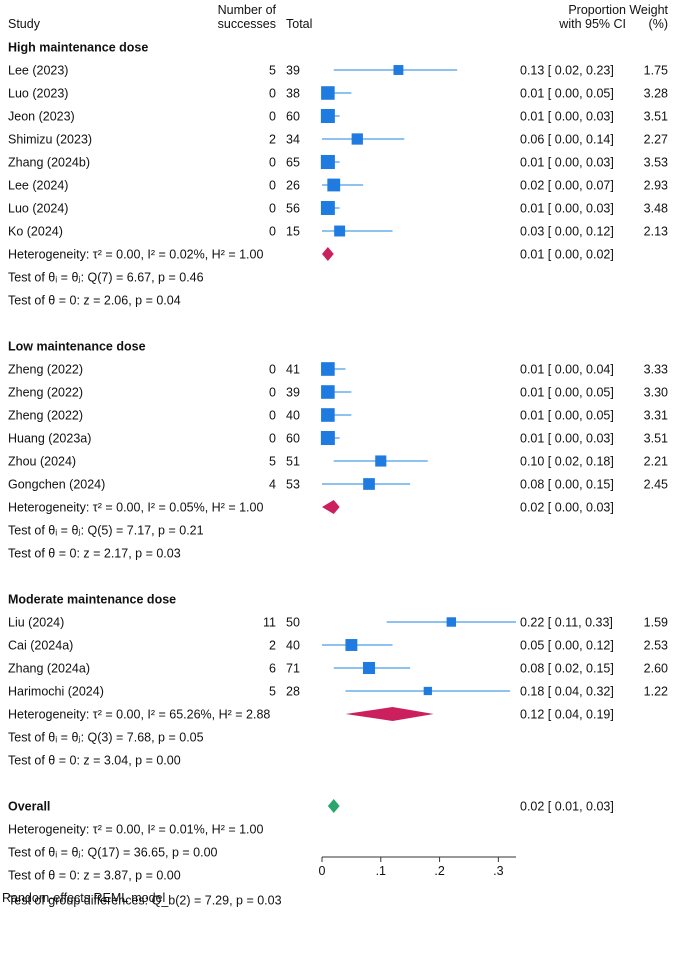 This screenshot has height=960, width=685. What do you see at coordinates (658, 24) in the screenshot?
I see `header-weight-line2: (%)` at bounding box center [658, 24].